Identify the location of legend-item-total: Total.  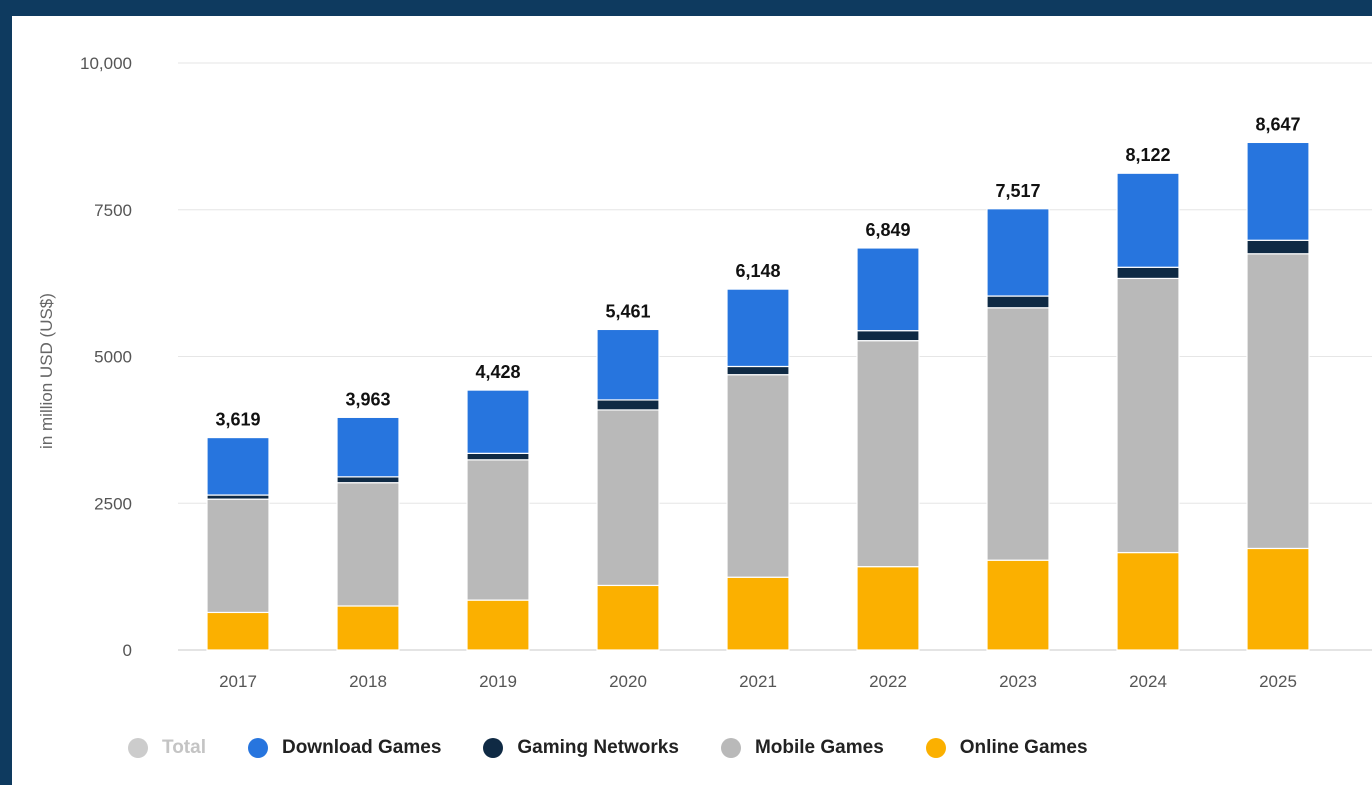
(167, 748).